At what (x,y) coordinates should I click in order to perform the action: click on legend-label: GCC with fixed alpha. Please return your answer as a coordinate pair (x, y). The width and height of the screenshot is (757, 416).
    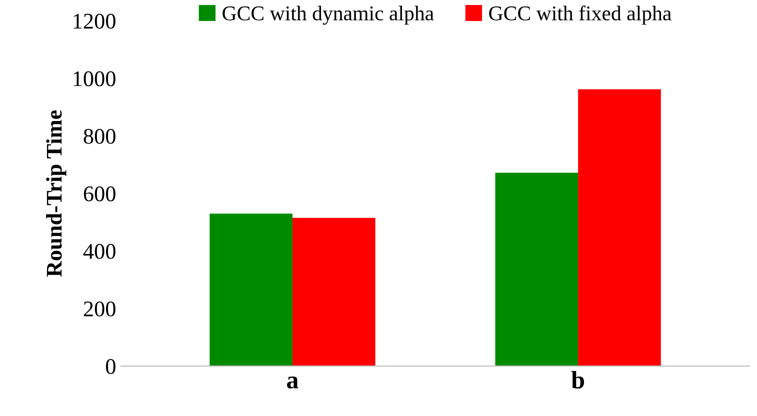
    Looking at the image, I should click on (580, 15).